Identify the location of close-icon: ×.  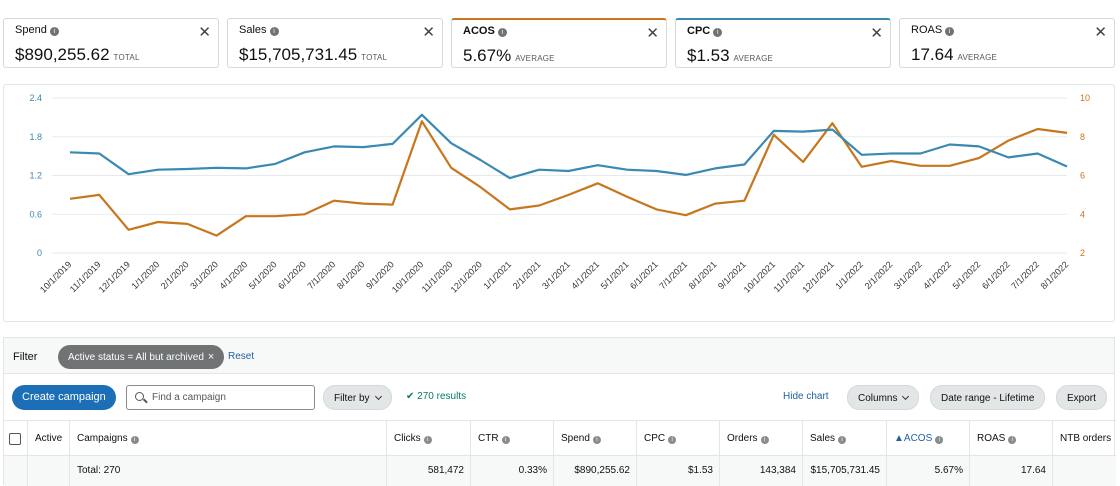
(211, 357).